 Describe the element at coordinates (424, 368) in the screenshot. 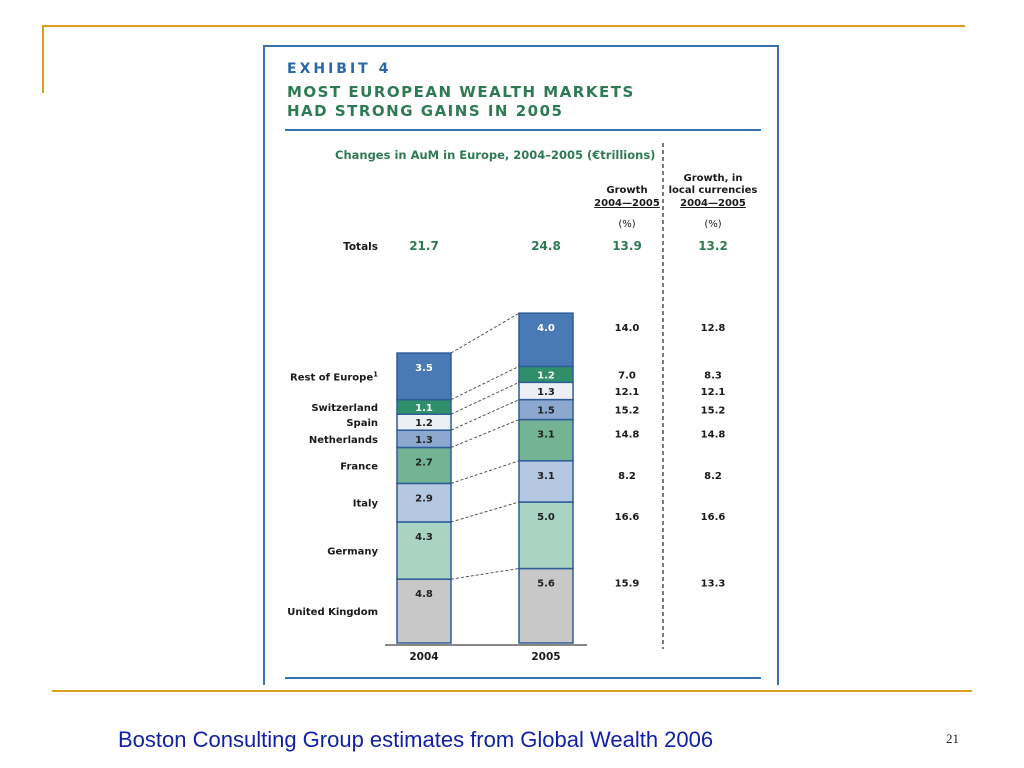

I see `value-label-rest-of-europe-2004: 3.5` at that location.